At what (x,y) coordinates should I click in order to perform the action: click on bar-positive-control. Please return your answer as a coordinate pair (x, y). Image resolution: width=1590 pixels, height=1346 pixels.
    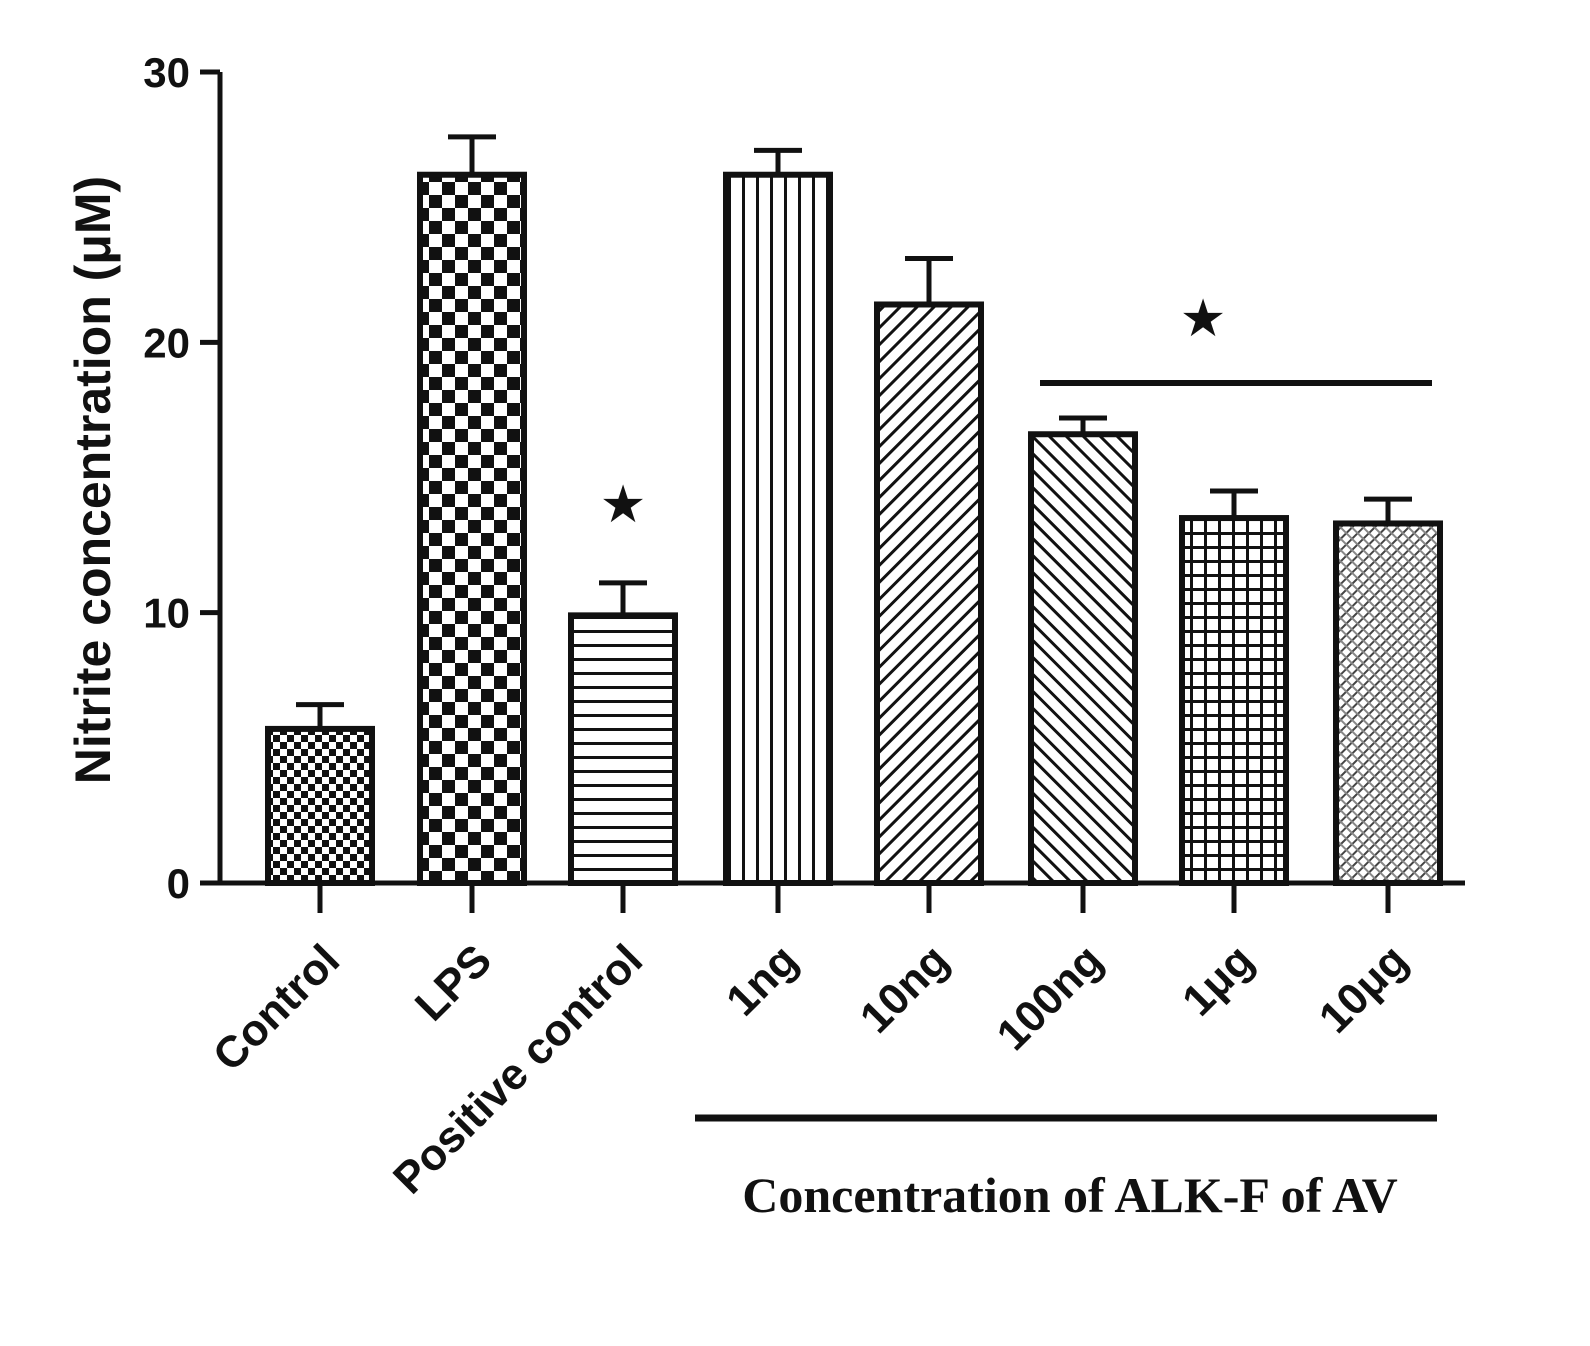
    Looking at the image, I should click on (623, 749).